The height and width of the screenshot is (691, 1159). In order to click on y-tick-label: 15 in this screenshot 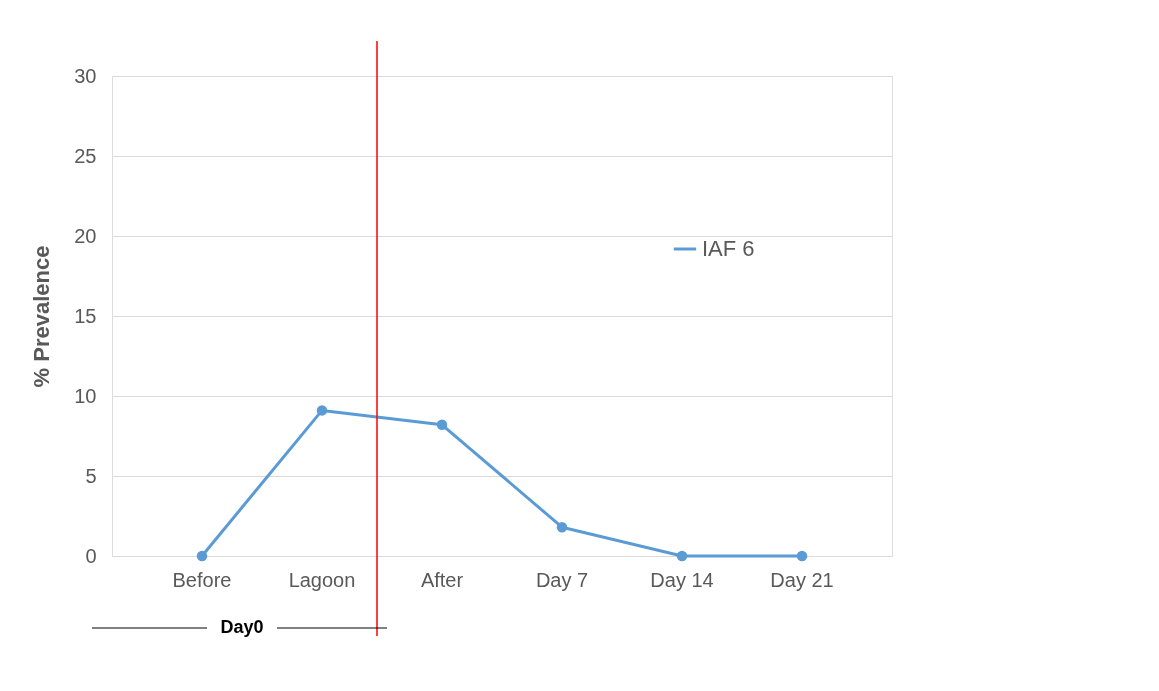, I will do `click(85, 315)`.